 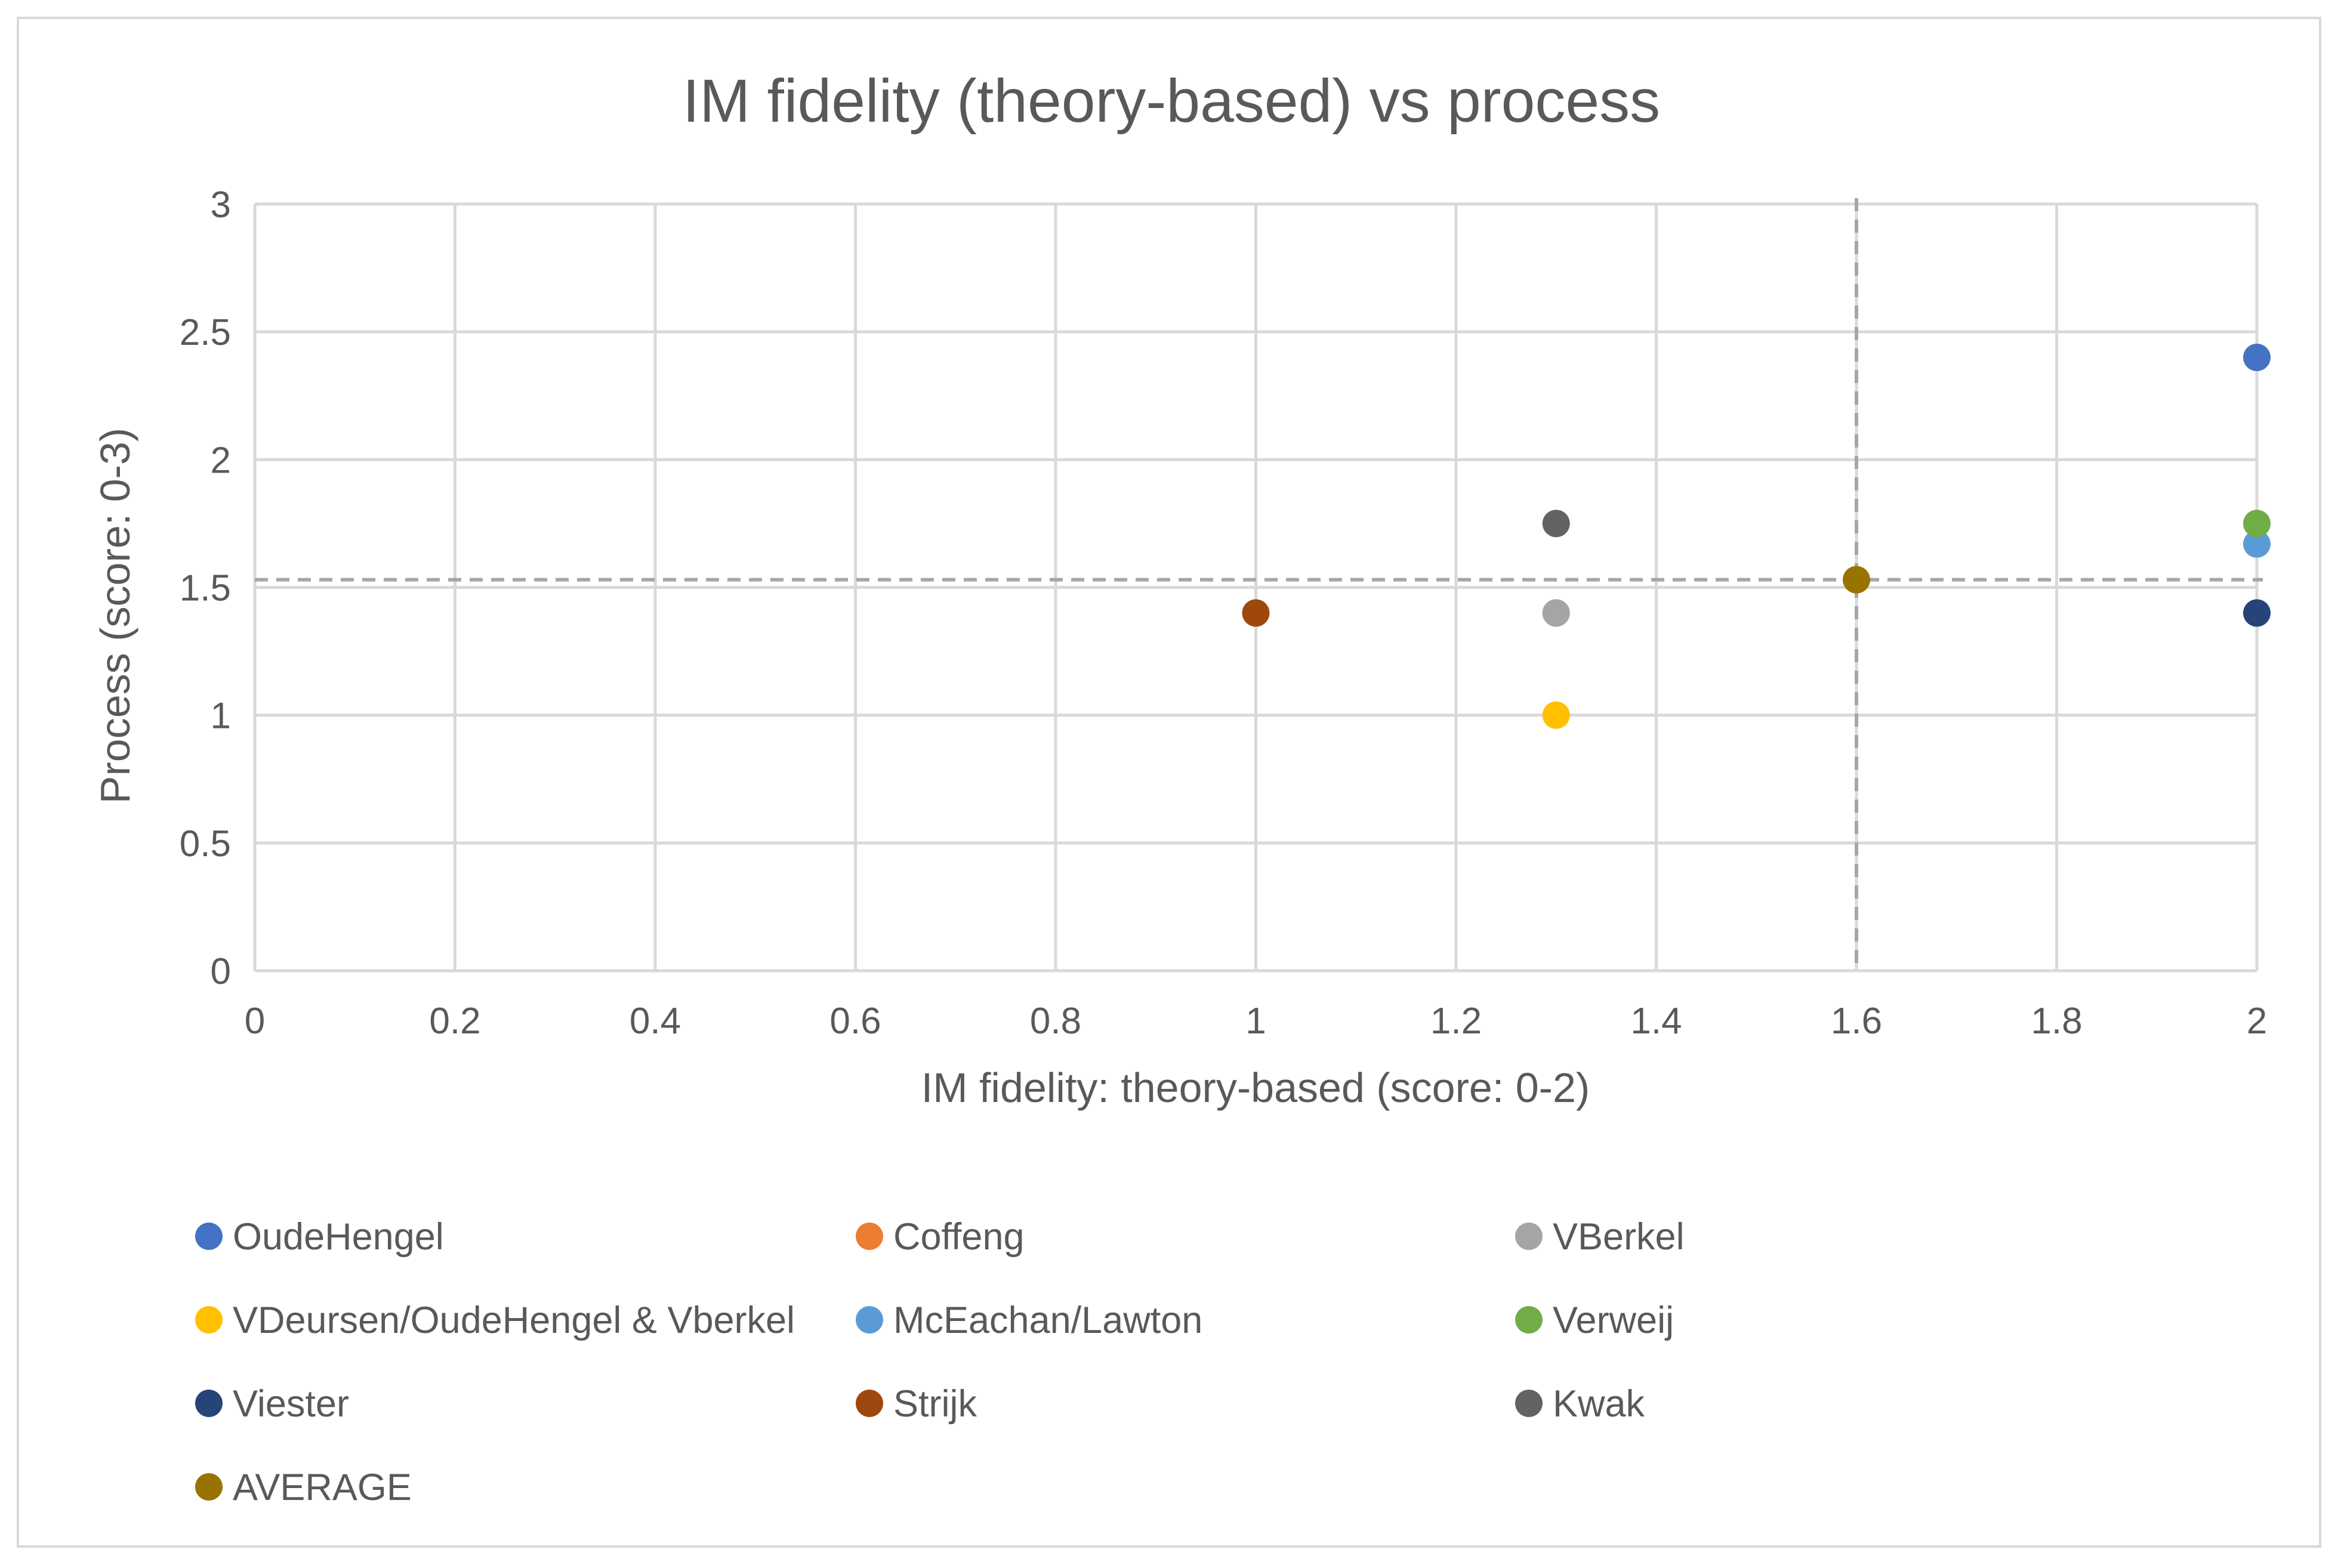 What do you see at coordinates (1556, 613) in the screenshot?
I see `data-point-vberkel` at bounding box center [1556, 613].